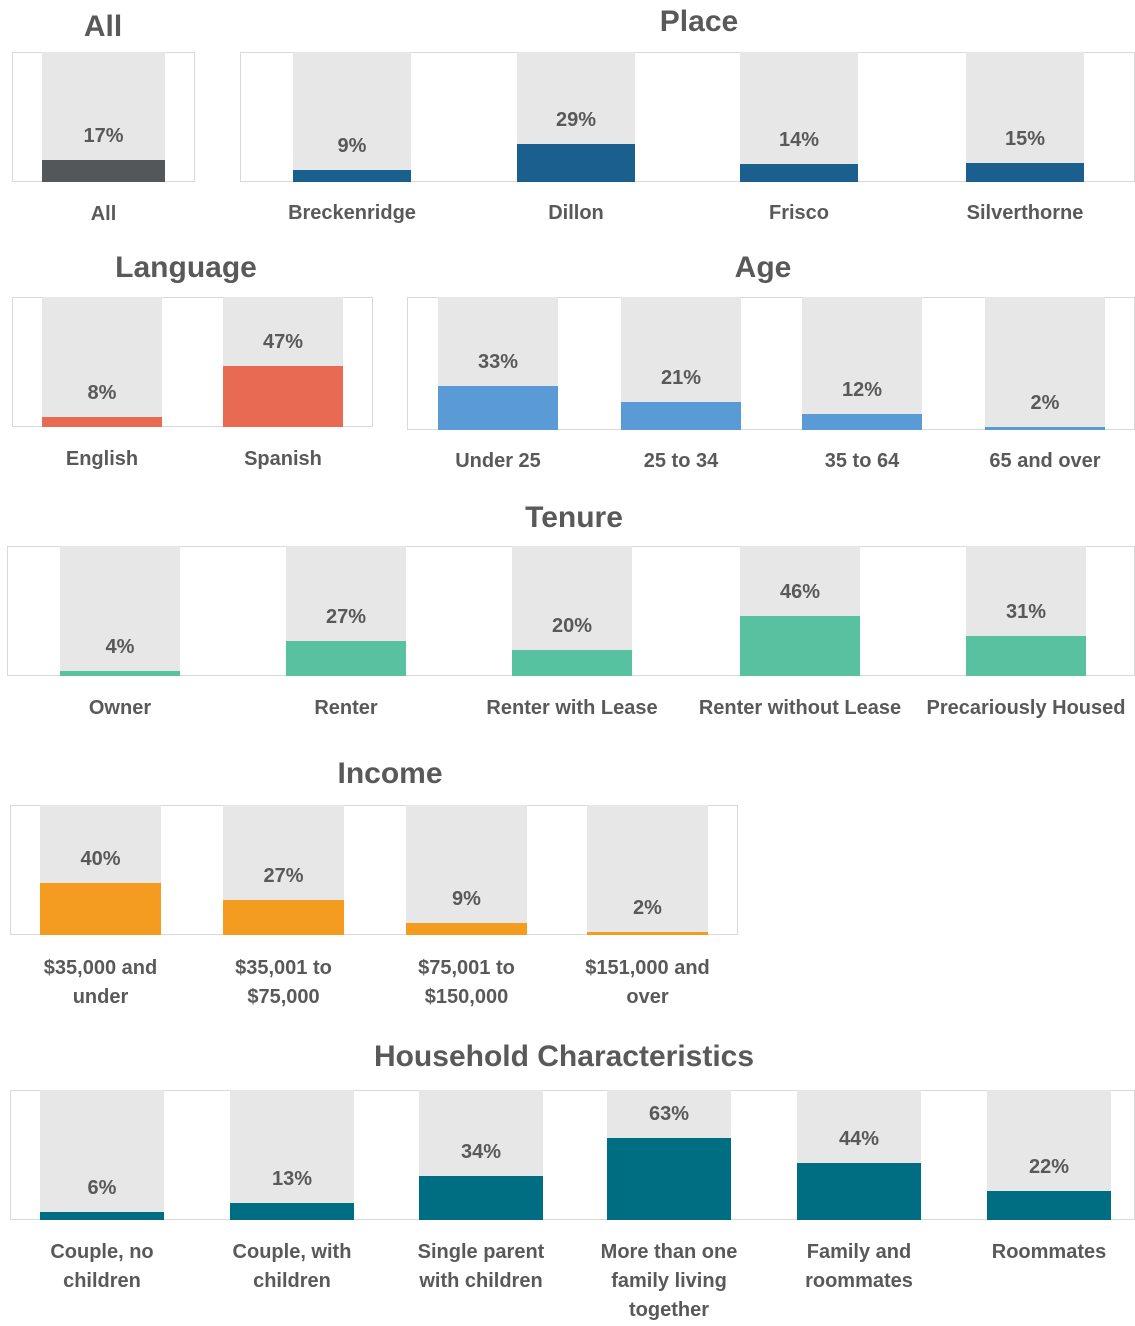 The height and width of the screenshot is (1326, 1135). I want to click on category-label: $151,000 and over, so click(647, 982).